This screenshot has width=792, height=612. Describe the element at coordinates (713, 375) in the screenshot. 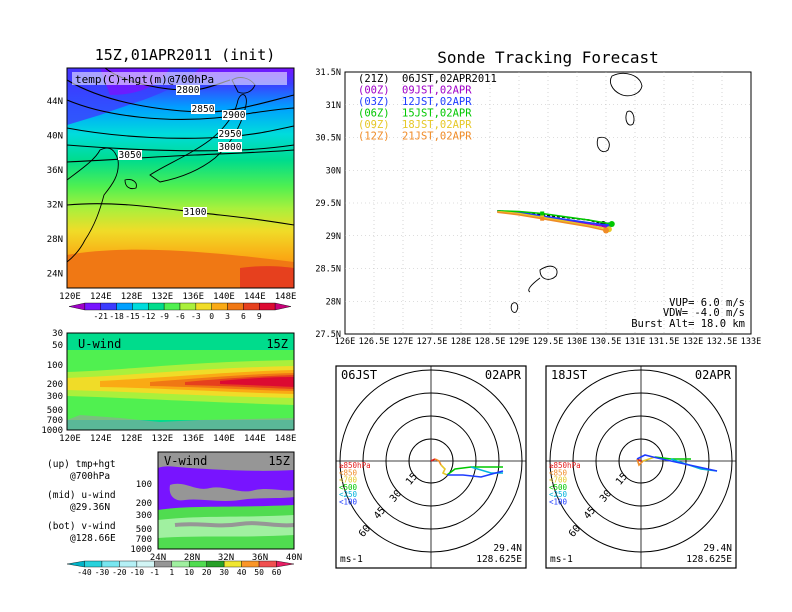

I see `hodograph-date: 02APR` at that location.